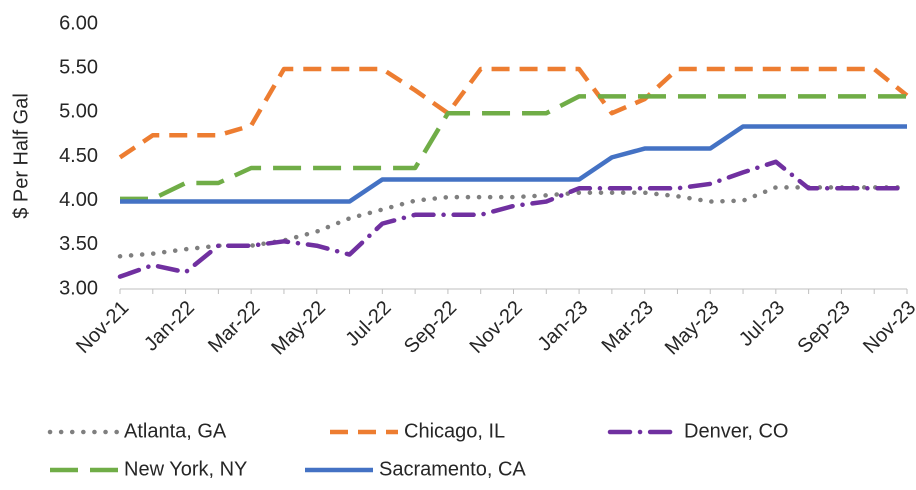 Image resolution: width=916 pixels, height=490 pixels. I want to click on y-tick-label: 3.50, so click(78, 244).